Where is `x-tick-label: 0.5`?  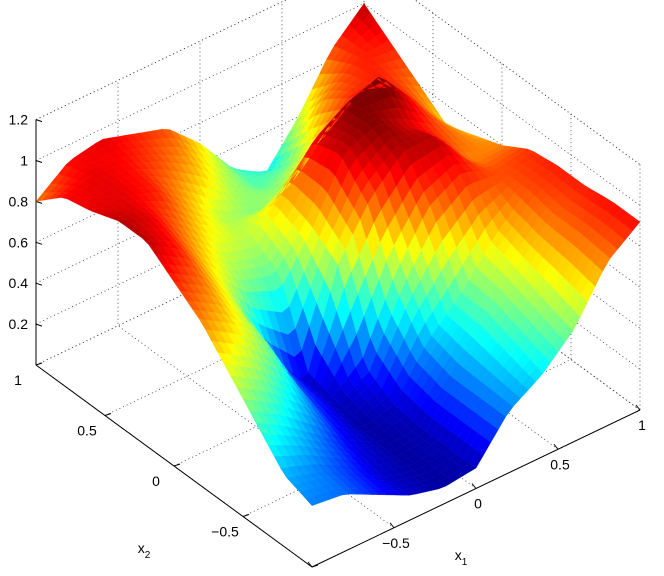 x-tick-label: 0.5 is located at coordinates (560, 464).